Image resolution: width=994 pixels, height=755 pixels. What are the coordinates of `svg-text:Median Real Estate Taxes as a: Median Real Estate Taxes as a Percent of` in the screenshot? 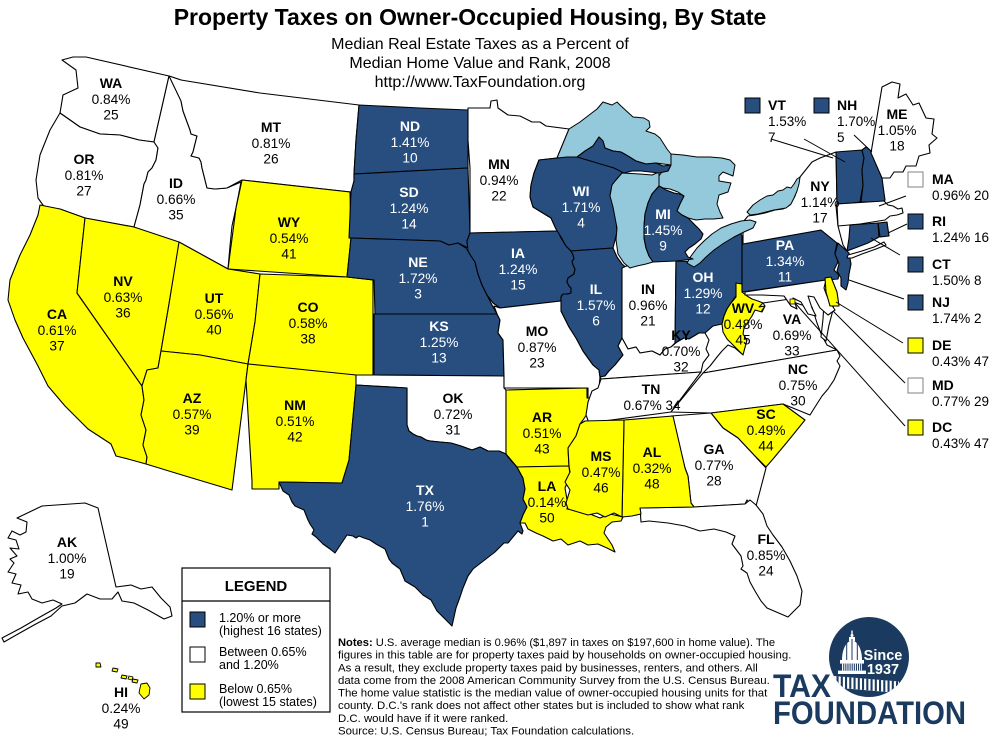 It's located at (480, 44).